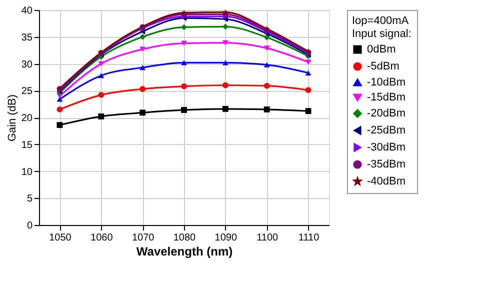 The height and width of the screenshot is (284, 496). What do you see at coordinates (27, 145) in the screenshot?
I see `y-tick-label: 15` at bounding box center [27, 145].